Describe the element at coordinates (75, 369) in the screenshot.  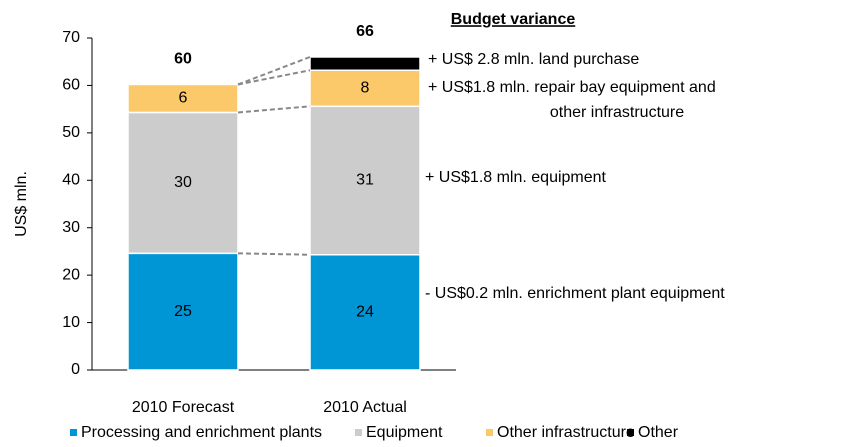
I see `y-tick-label: 0` at that location.